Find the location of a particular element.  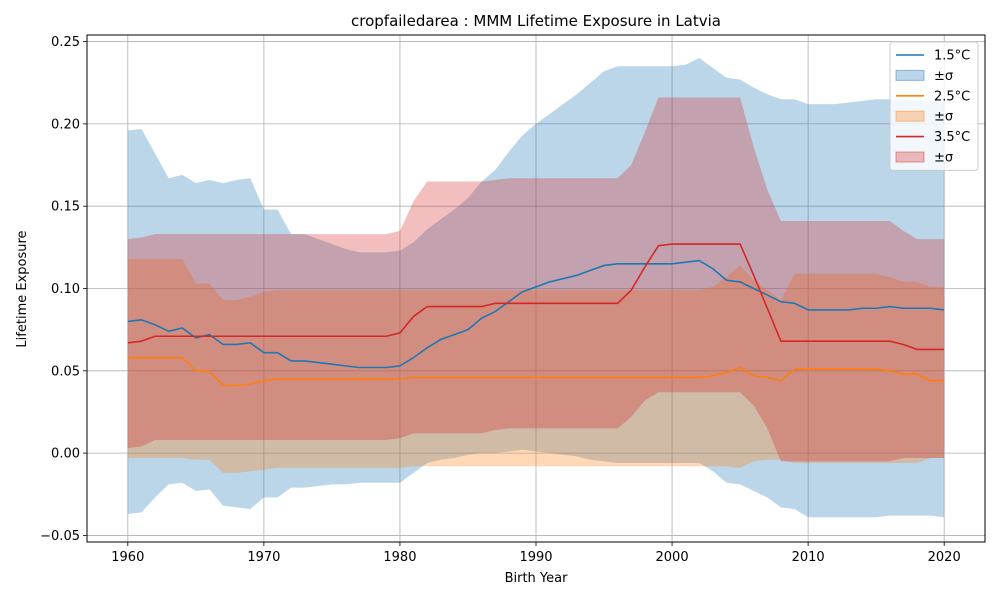

x-tick-label: 2010 is located at coordinates (808, 557).